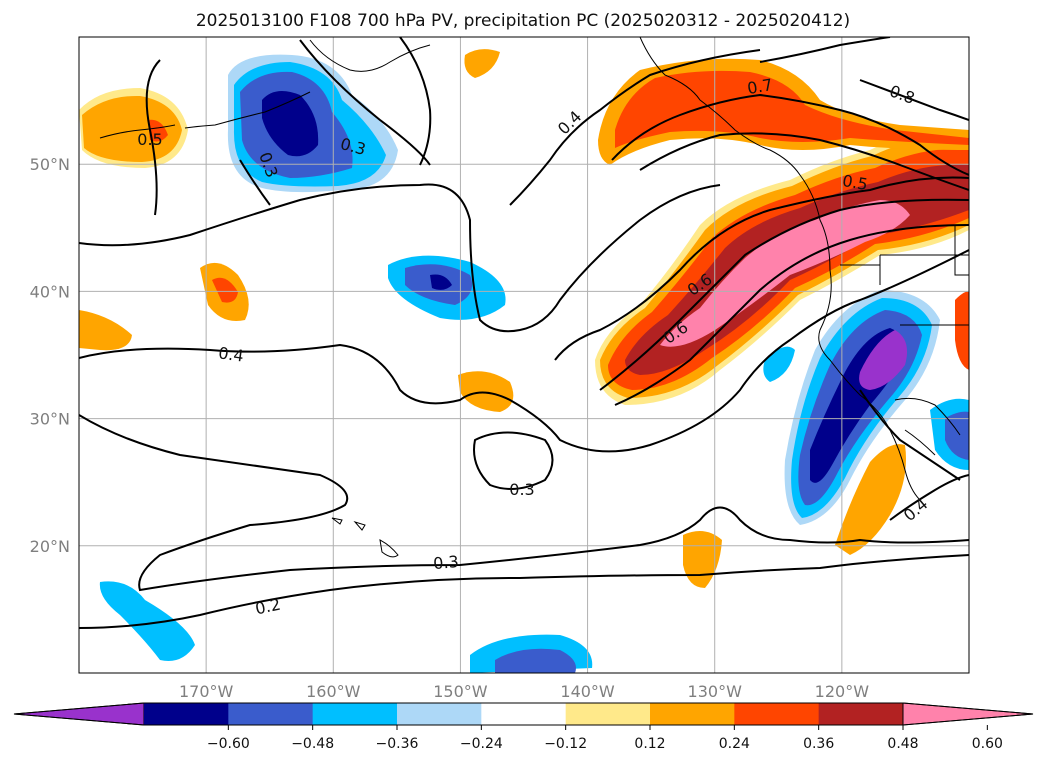  Describe the element at coordinates (267, 607) in the screenshot. I see `contour-label: 0.2` at that location.